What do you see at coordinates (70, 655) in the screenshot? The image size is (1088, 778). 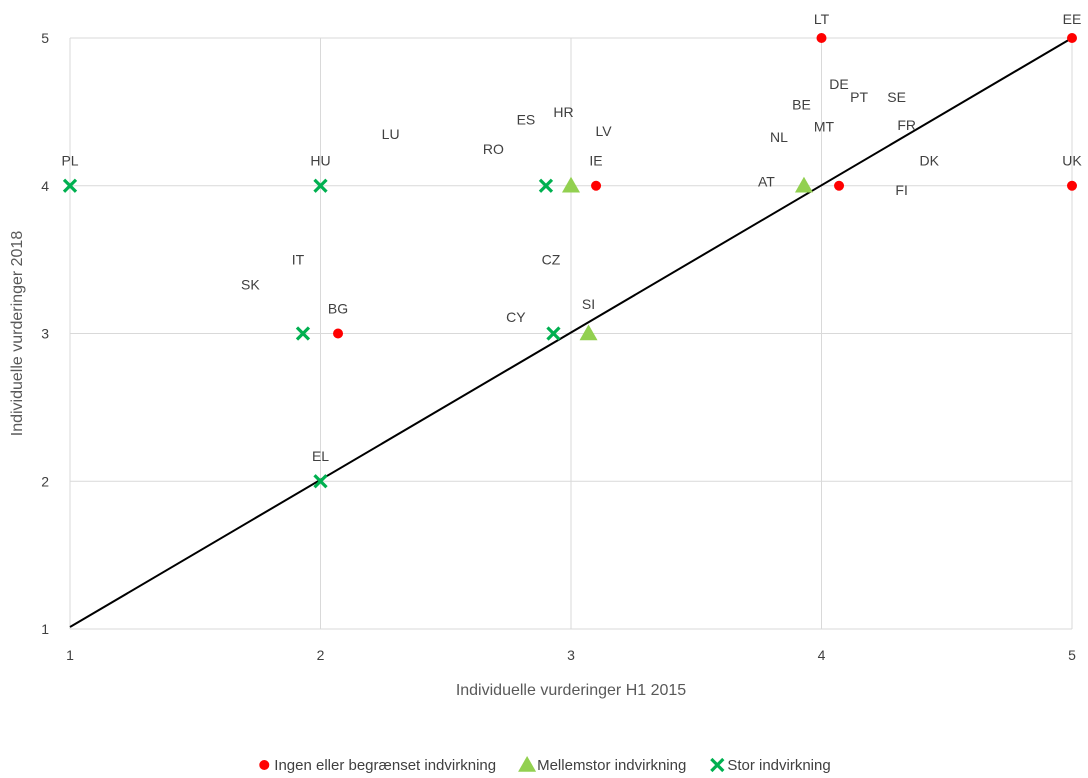 I see `x-tick-label: 1` at bounding box center [70, 655].